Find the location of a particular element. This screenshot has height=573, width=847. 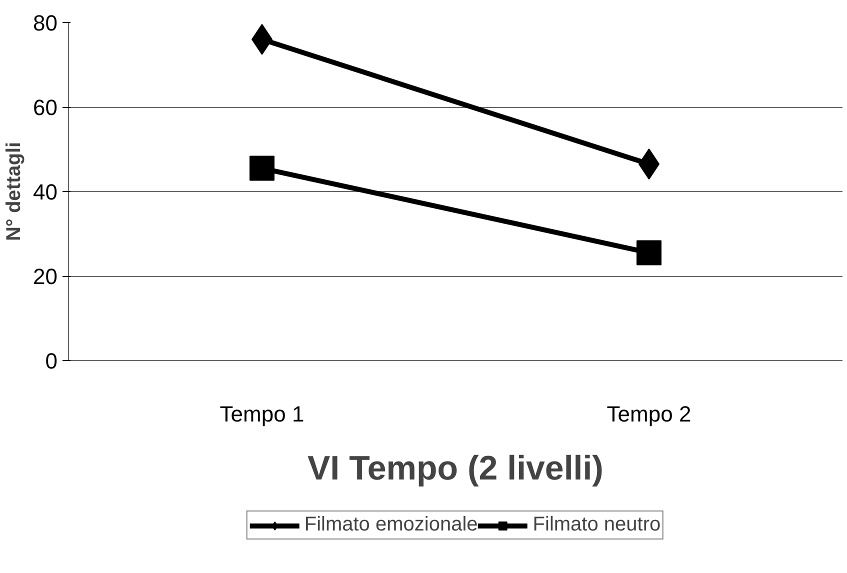

x-axis-title: VI Tempo (2 livelli) is located at coordinates (456, 469).